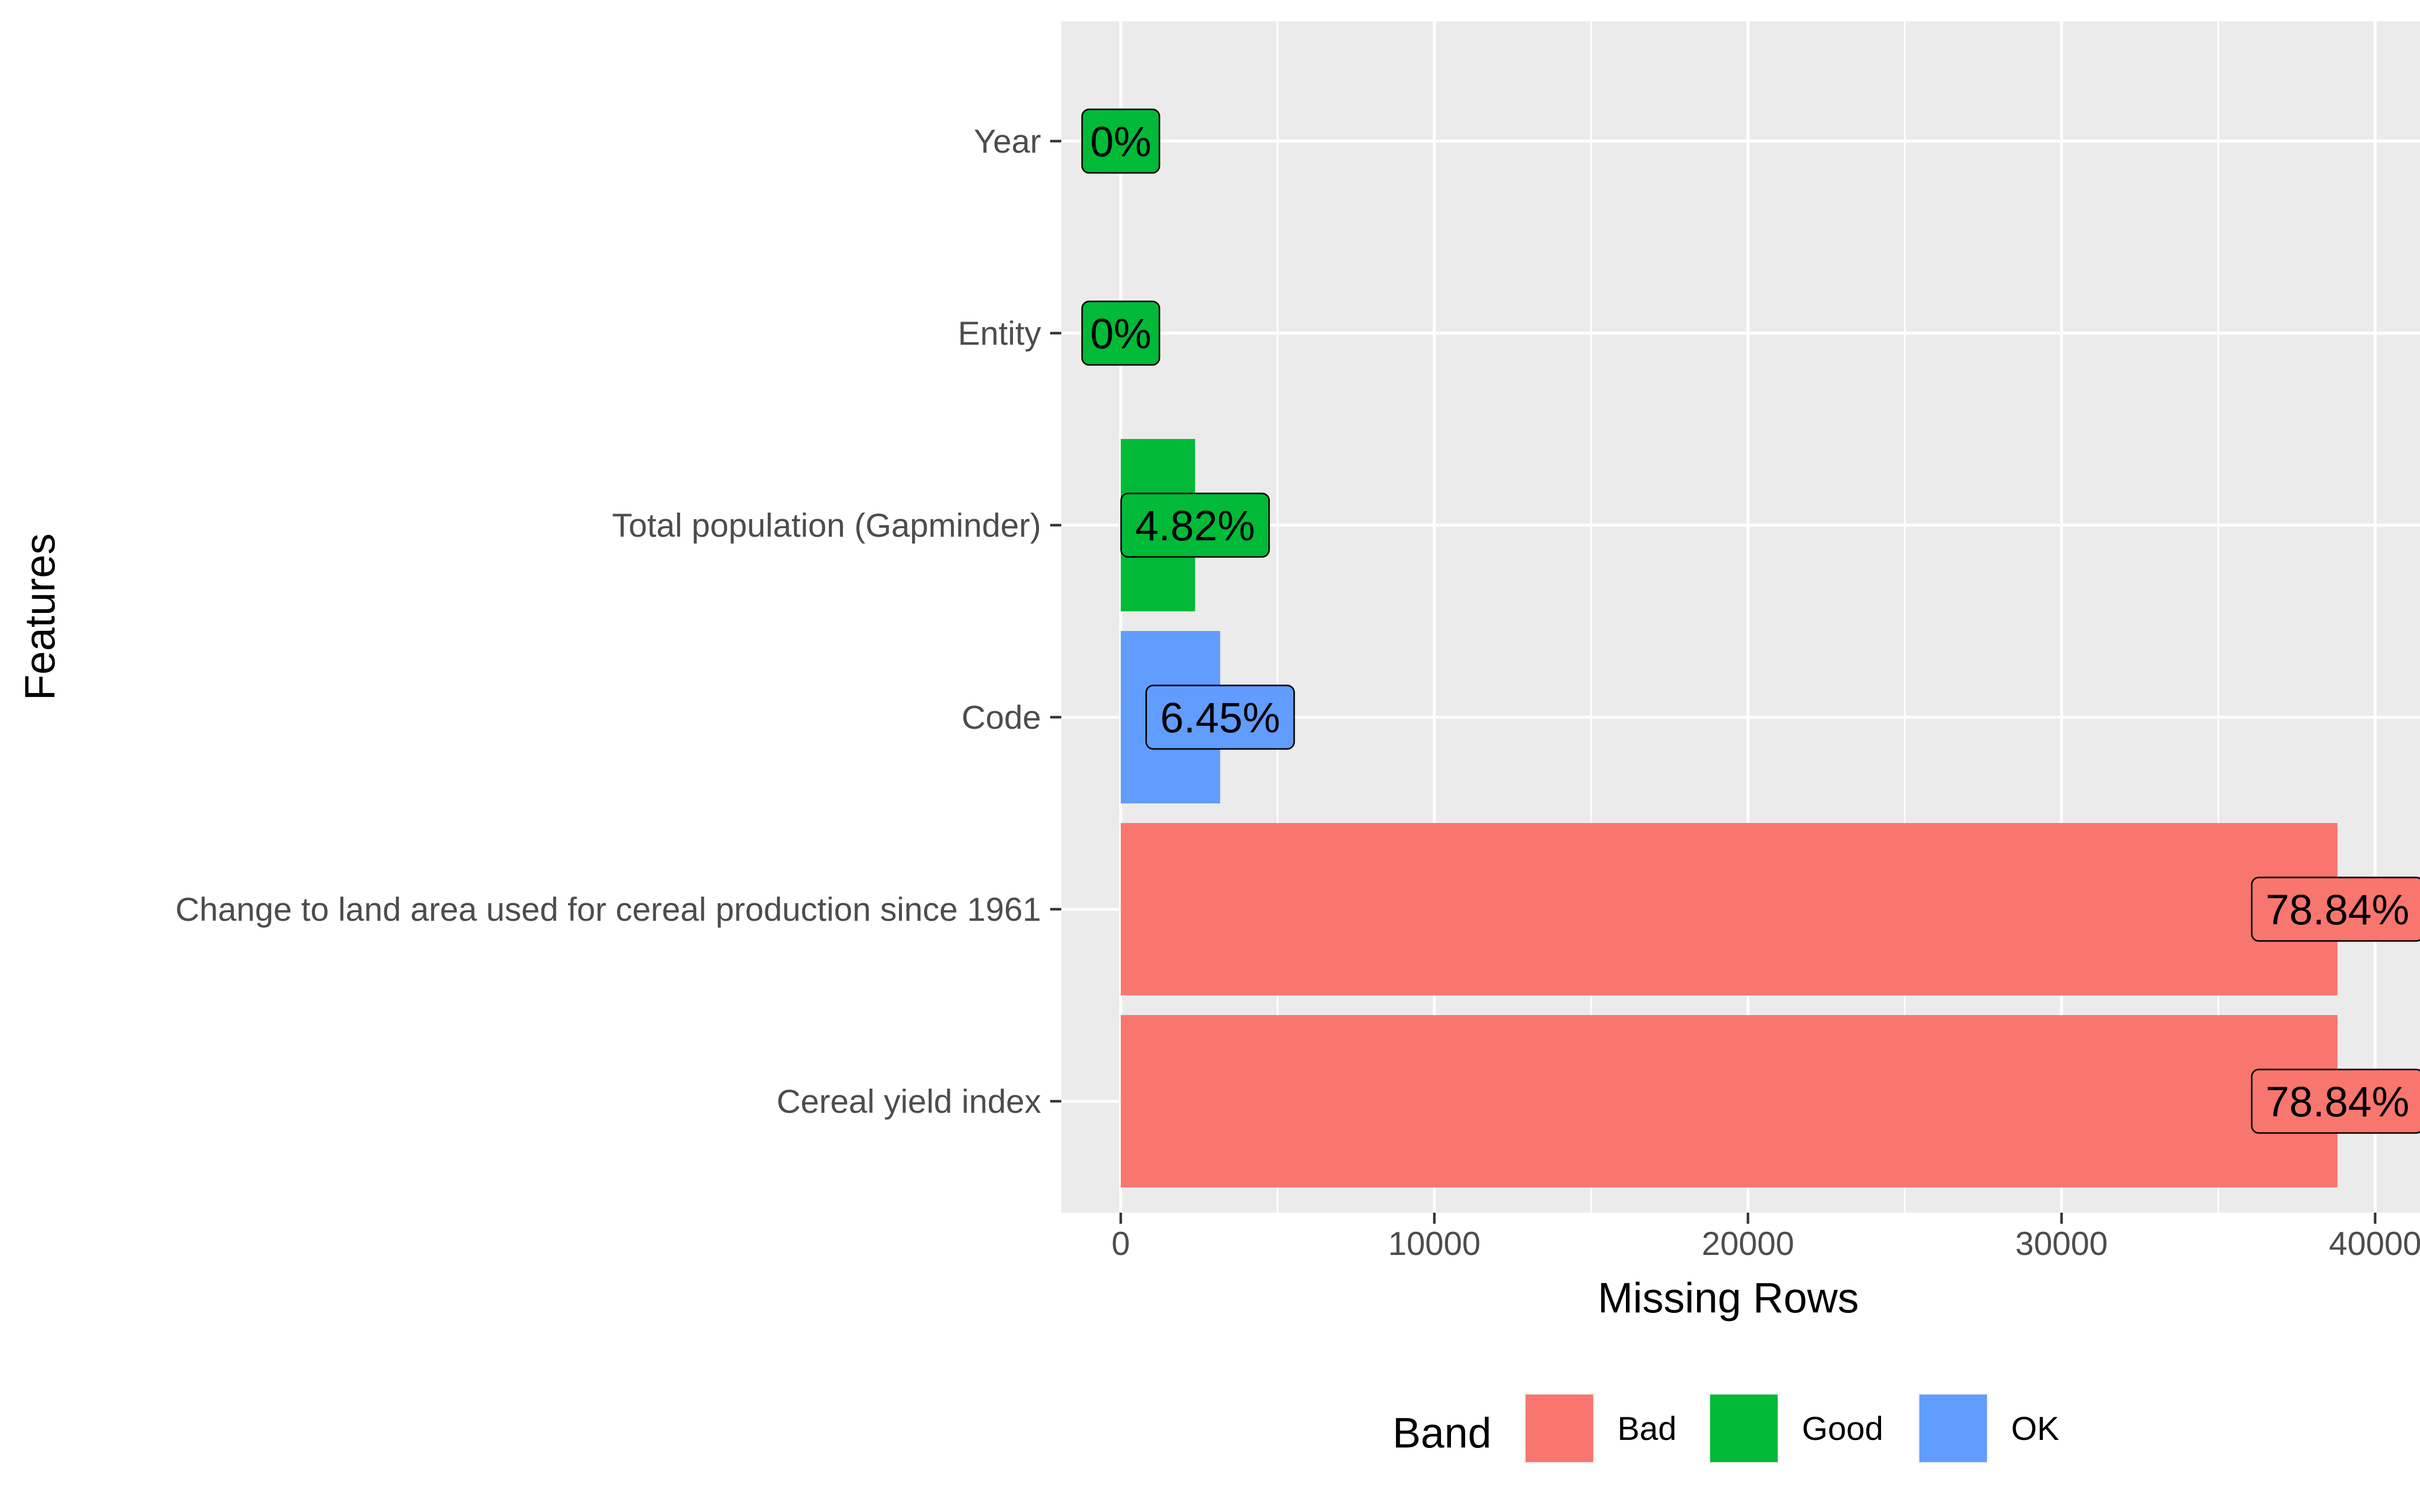  Describe the element at coordinates (40, 617) in the screenshot. I see `y-axis-title: Features` at that location.